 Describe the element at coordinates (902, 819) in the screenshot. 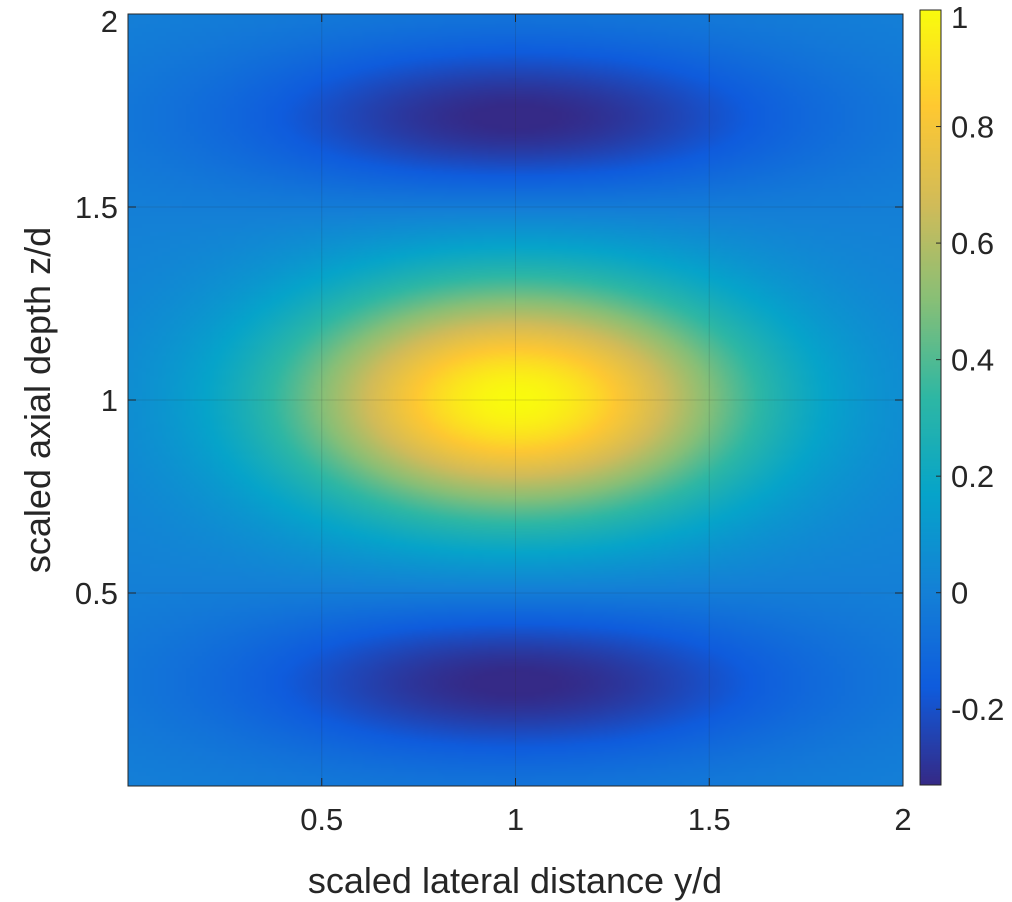

I see `x-tick-label: 2` at that location.